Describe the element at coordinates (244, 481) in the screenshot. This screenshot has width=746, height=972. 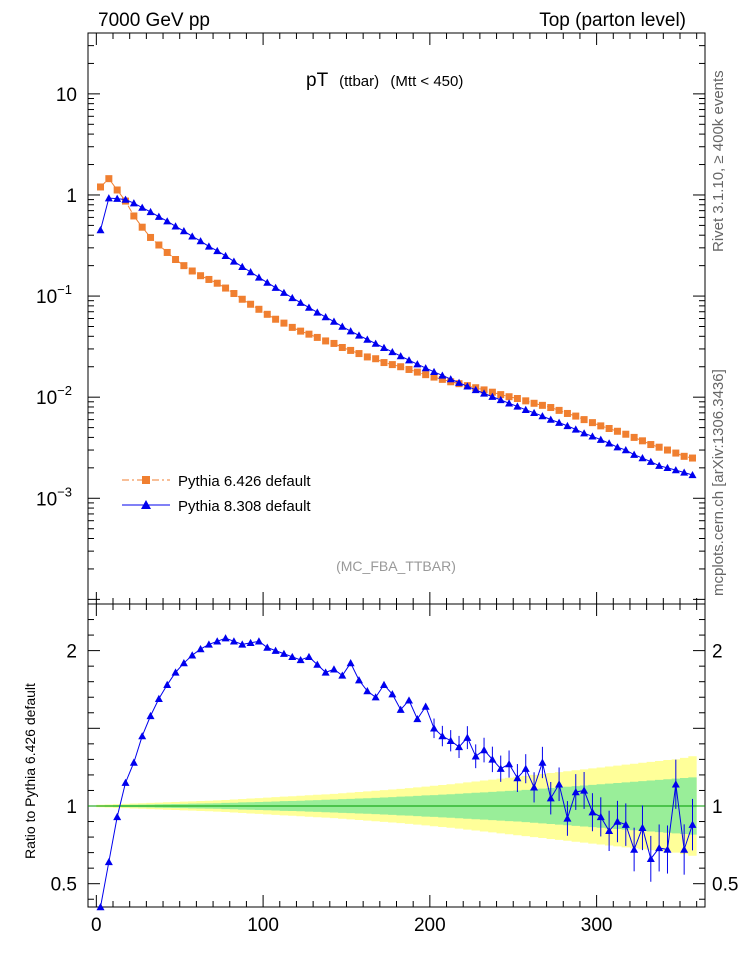
I see `legend-p6-label: Pythia 6.426 default` at that location.